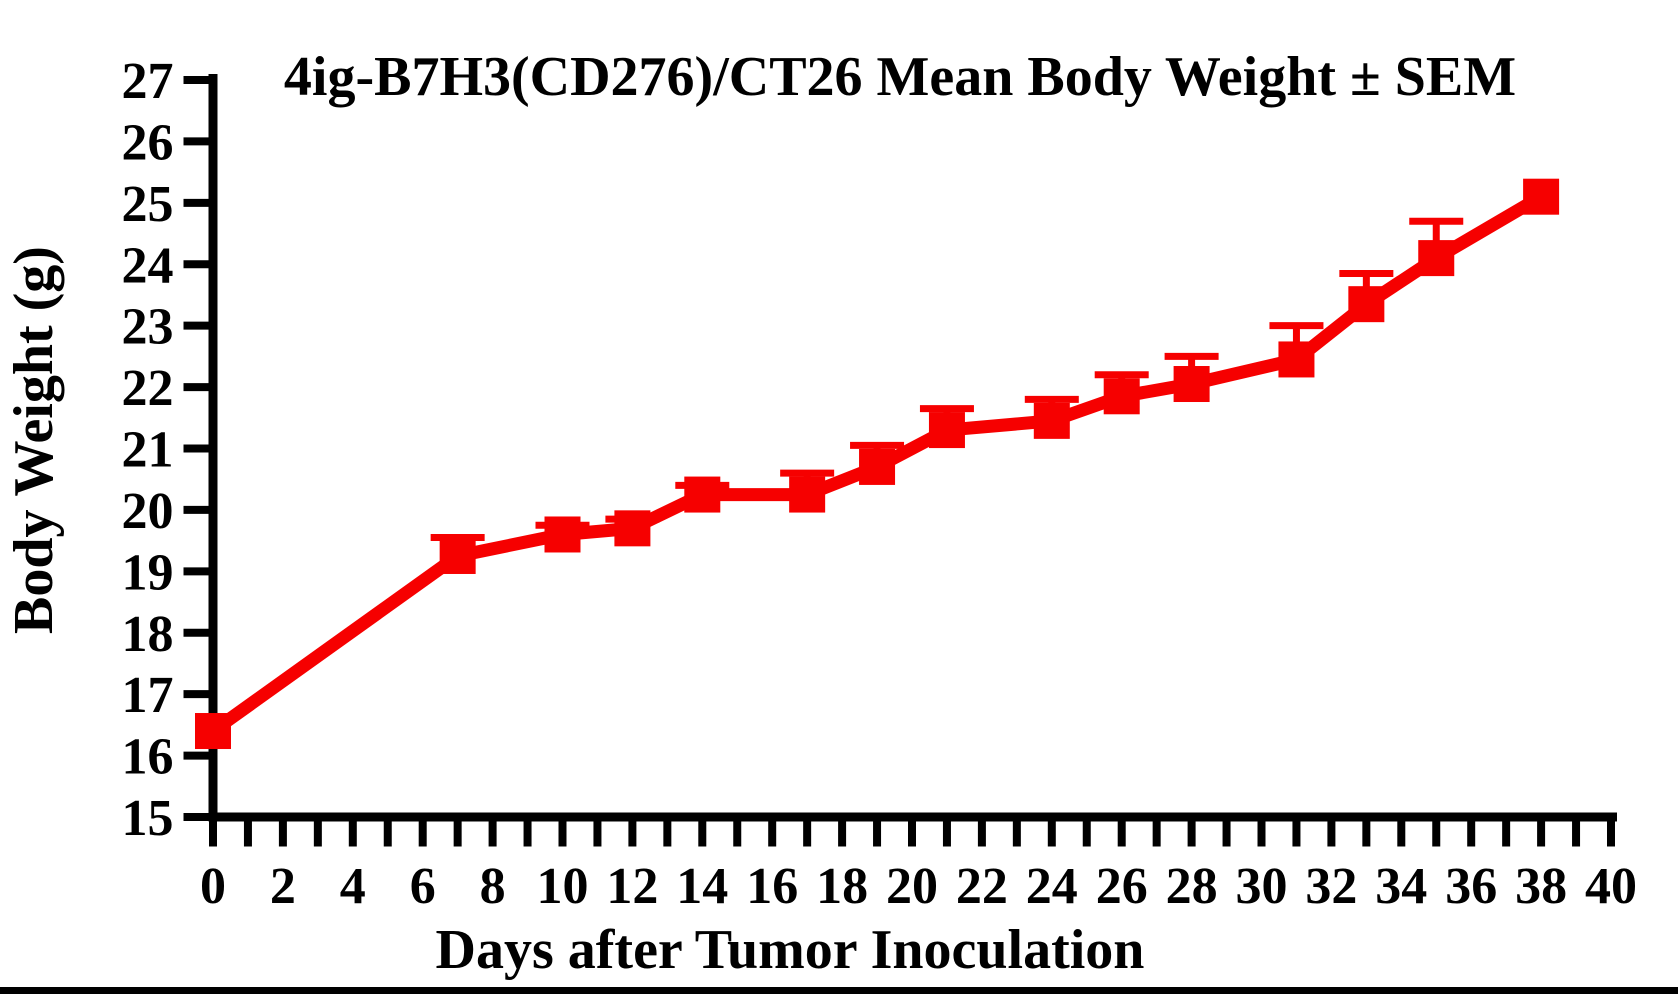 This screenshot has height=999, width=1678. Describe the element at coordinates (1192, 886) in the screenshot. I see `x-tick-label: 28` at that location.